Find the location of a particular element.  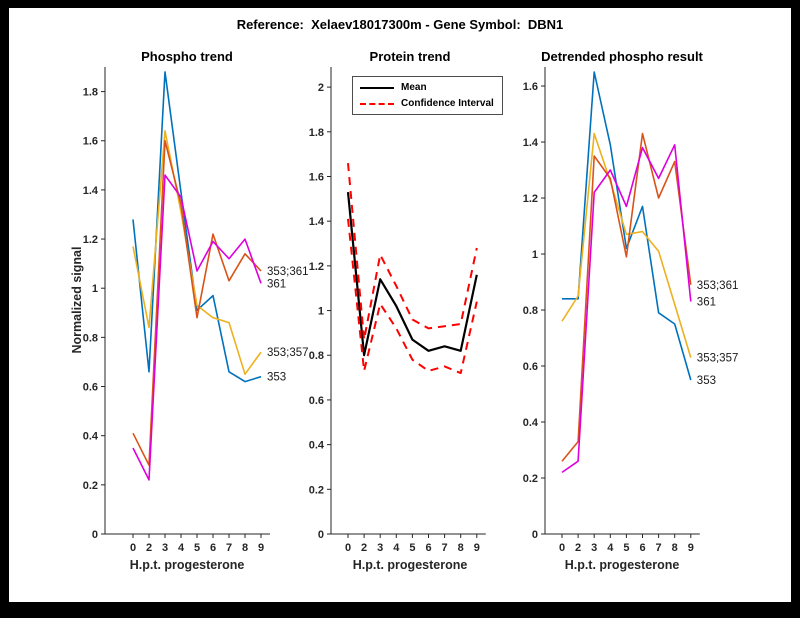

legend-row-ci: Confidence Interval is located at coordinates (427, 103).